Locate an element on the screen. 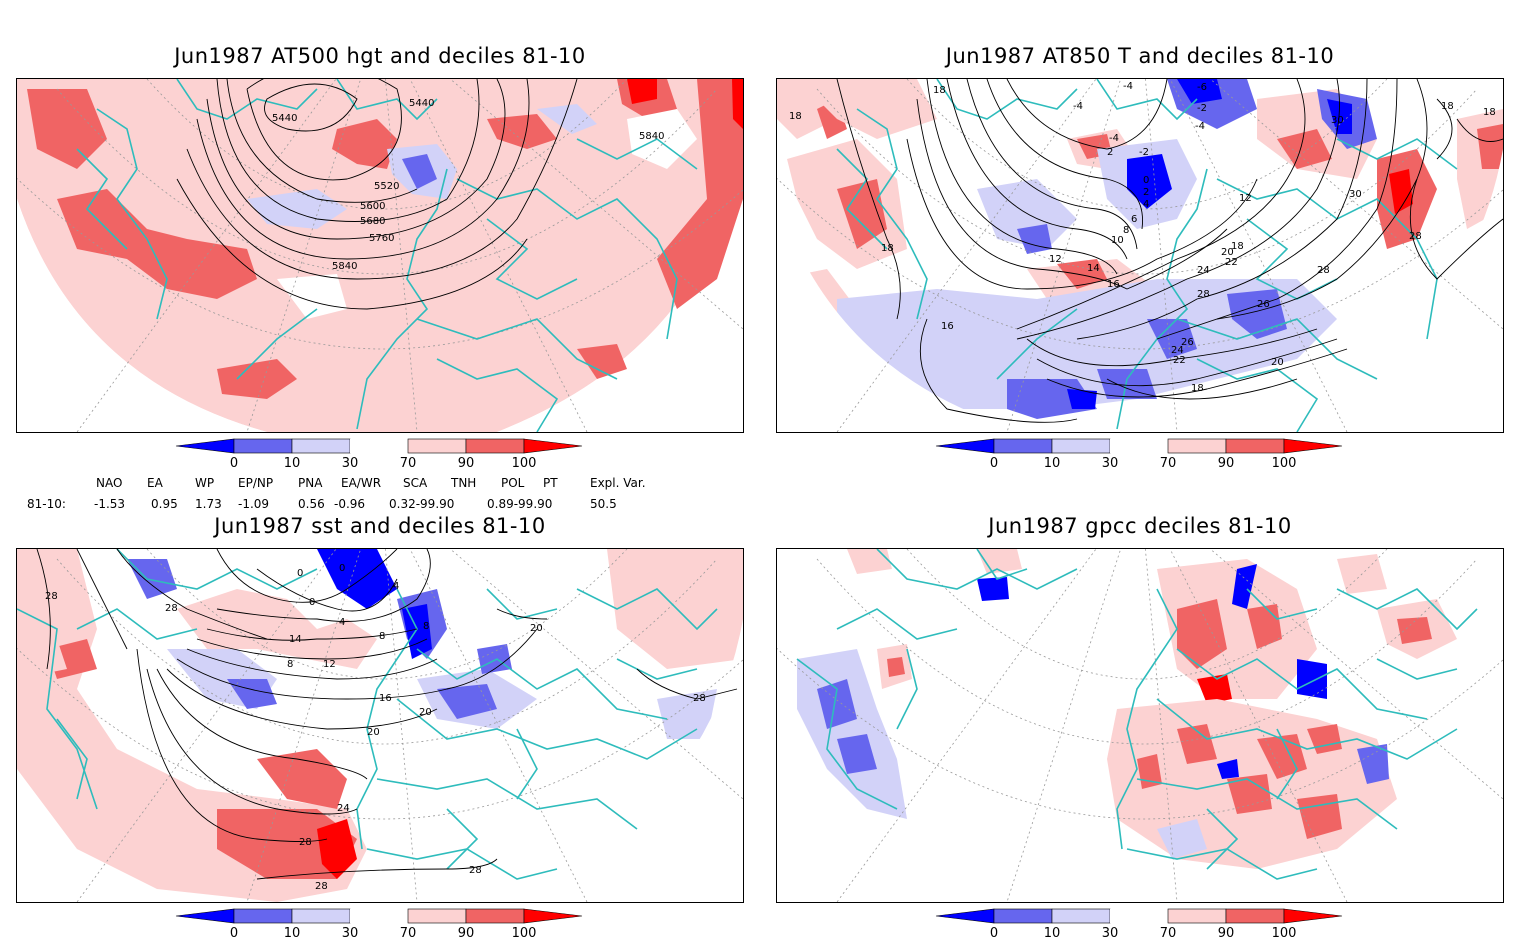 The width and height of the screenshot is (1520, 941). panel-title-t850: Jun1987 AT850 T and deciles 81-10 is located at coordinates (1140, 56).